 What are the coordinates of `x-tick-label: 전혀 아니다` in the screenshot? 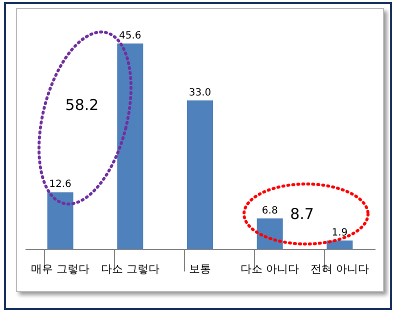 It's located at (339, 269).